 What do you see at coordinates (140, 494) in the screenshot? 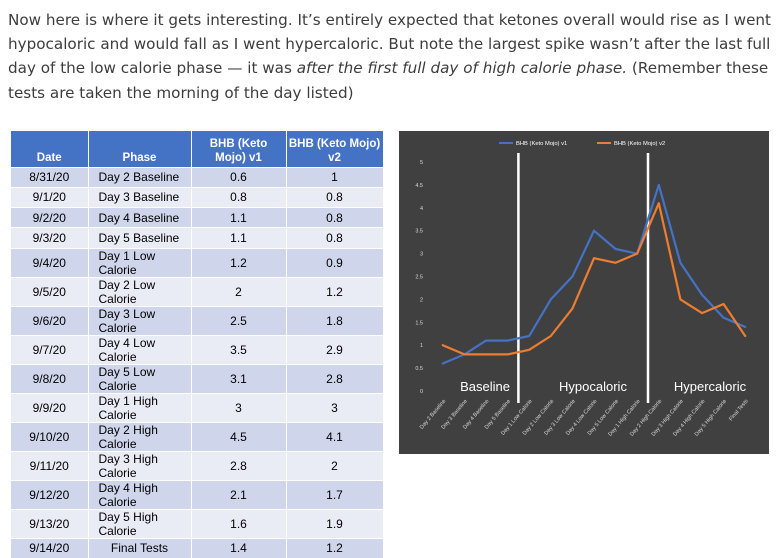
I see `phase-cell: Day 4 High Calorie` at bounding box center [140, 494].